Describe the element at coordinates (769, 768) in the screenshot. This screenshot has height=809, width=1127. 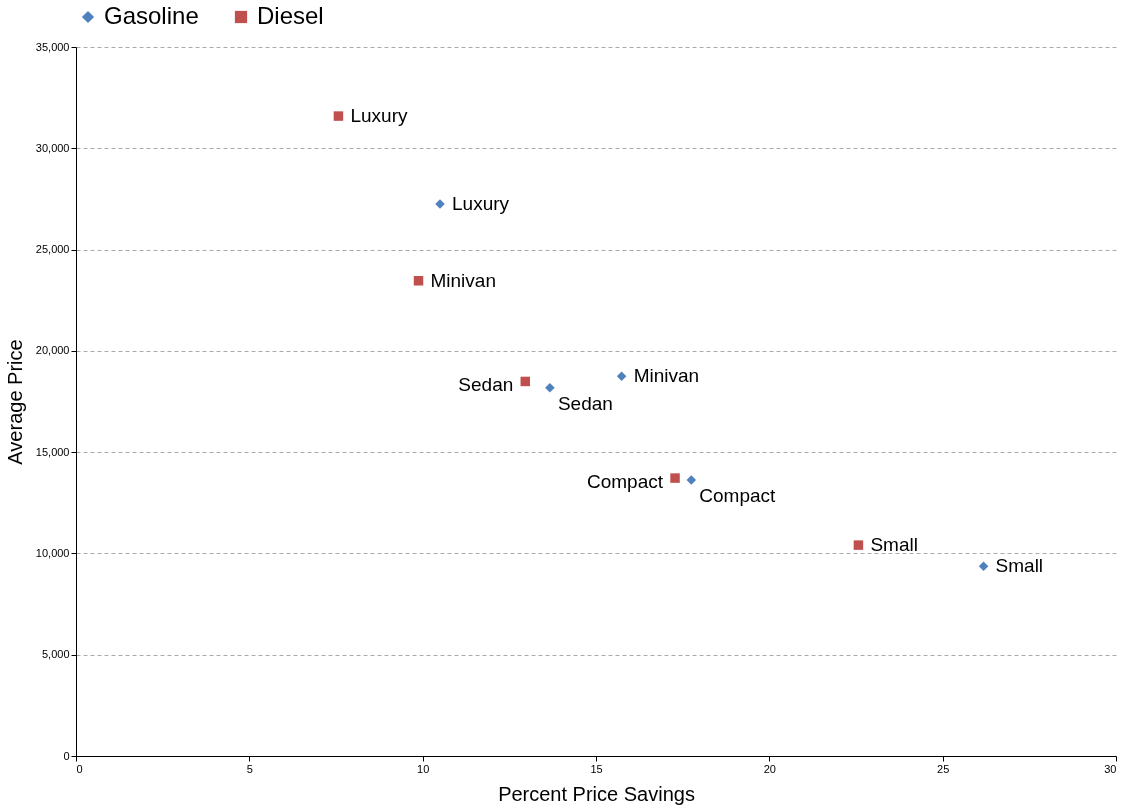
I see `x-tick-label: 20` at that location.